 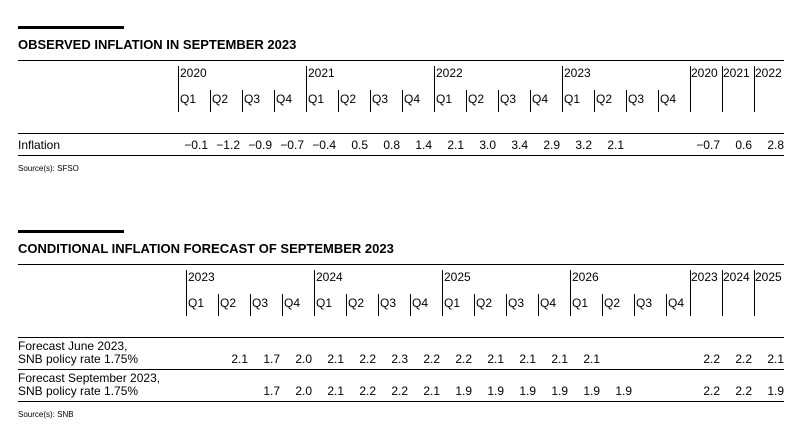 What do you see at coordinates (48, 168) in the screenshot?
I see `source-note: Source(s): SFSO` at bounding box center [48, 168].